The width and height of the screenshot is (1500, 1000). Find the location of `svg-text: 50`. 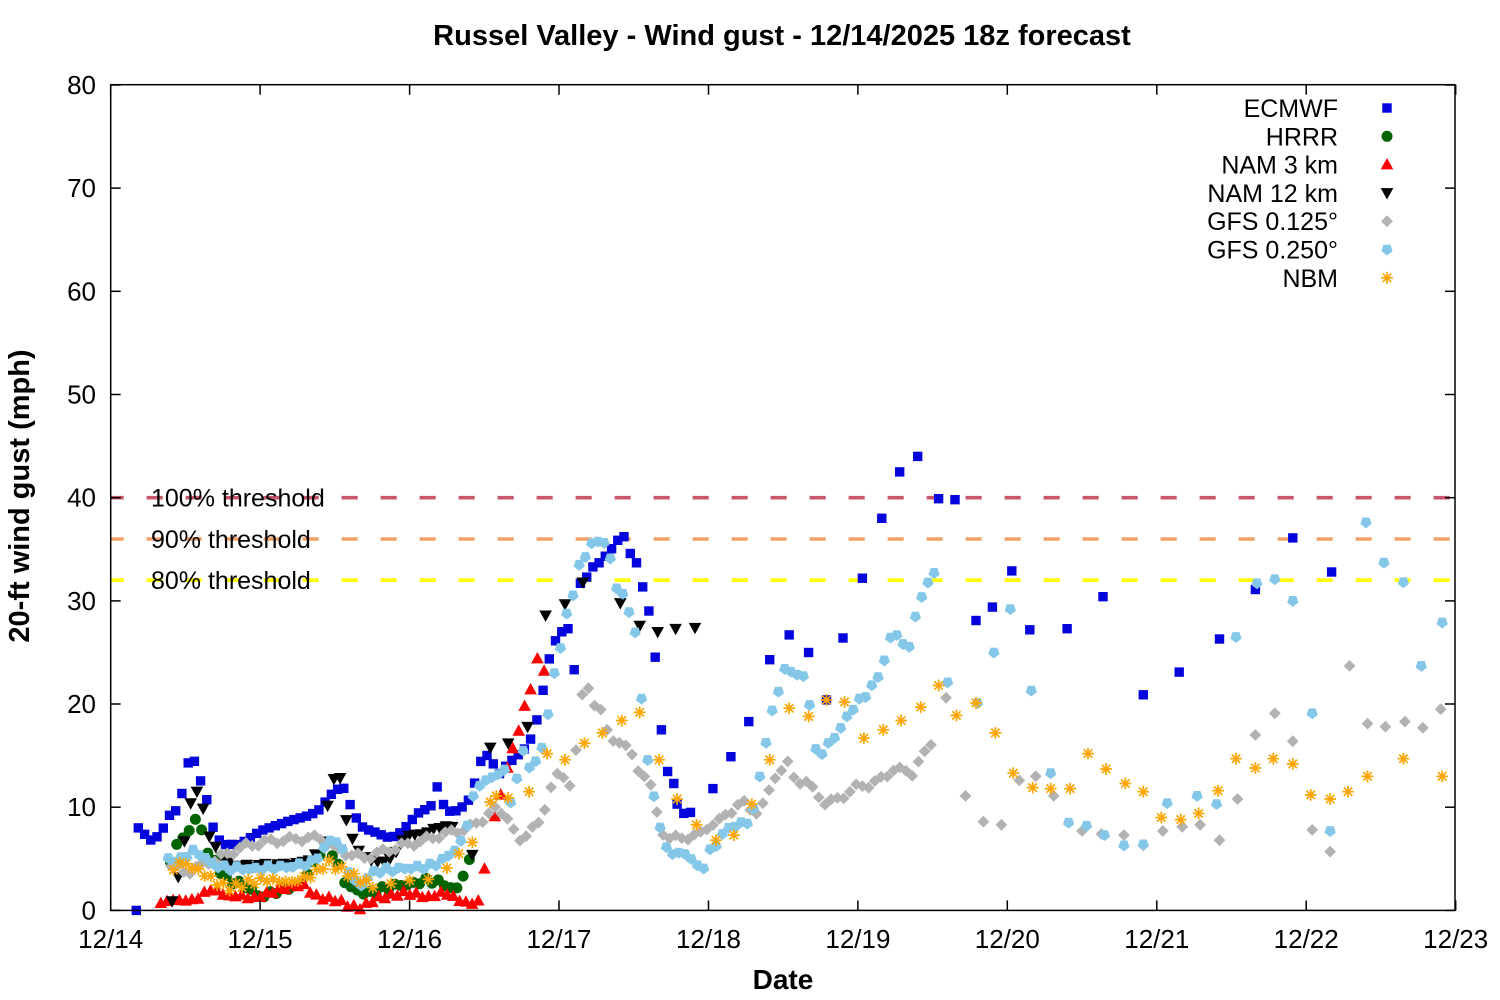

svg-text: 50 is located at coordinates (81, 395).